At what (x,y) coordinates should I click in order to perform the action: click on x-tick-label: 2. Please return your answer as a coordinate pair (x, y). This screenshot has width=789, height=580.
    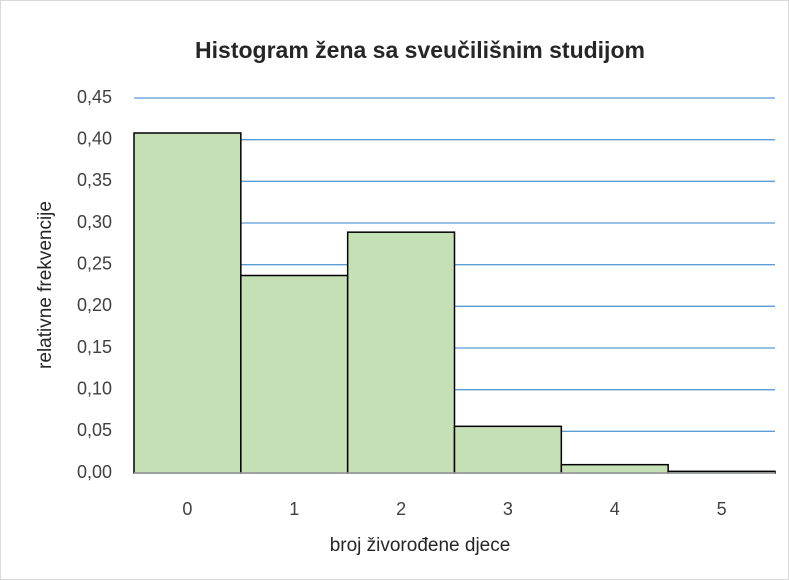
    Looking at the image, I should click on (401, 509).